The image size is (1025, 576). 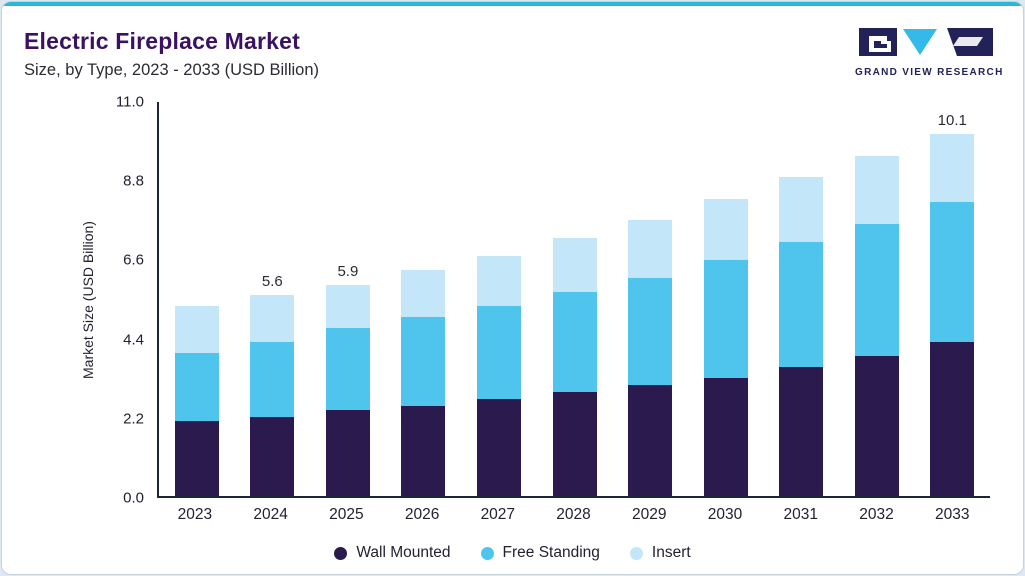 What do you see at coordinates (133, 181) in the screenshot?
I see `y-tick-label: 8.8` at bounding box center [133, 181].